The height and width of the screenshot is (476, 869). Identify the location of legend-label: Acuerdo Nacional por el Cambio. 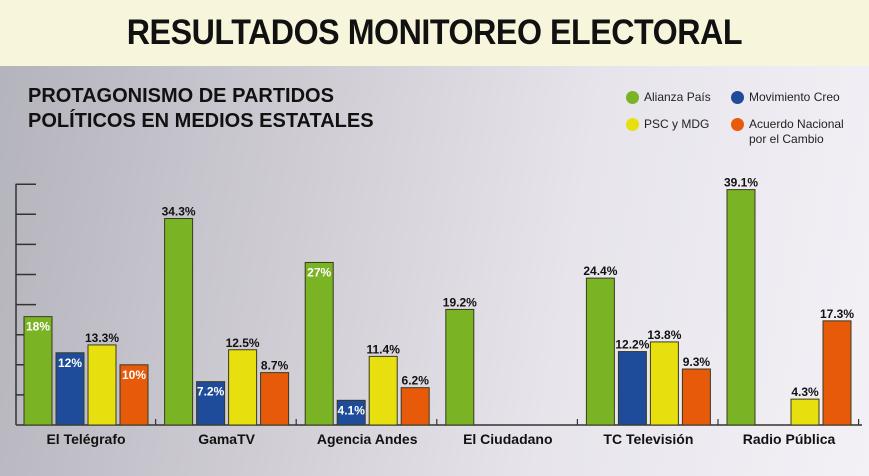
(796, 132).